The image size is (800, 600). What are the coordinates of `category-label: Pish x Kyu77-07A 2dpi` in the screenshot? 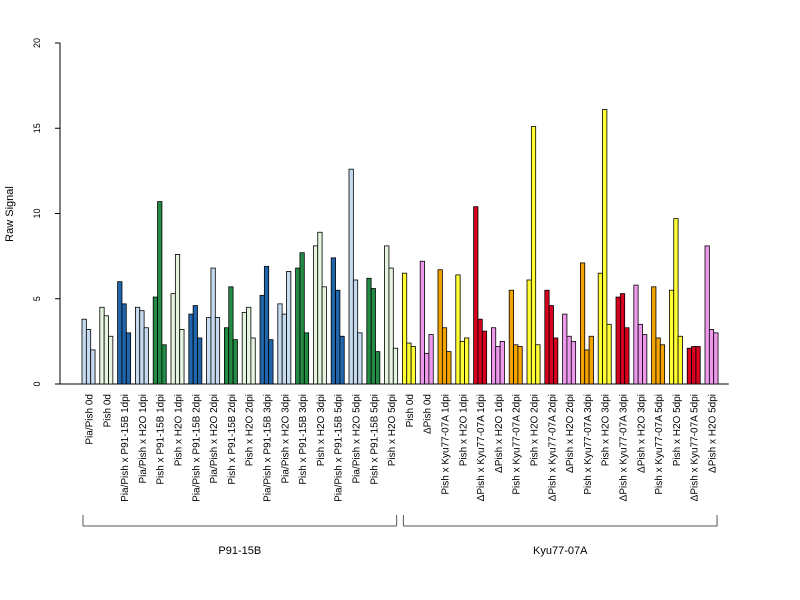 It's located at (517, 444).